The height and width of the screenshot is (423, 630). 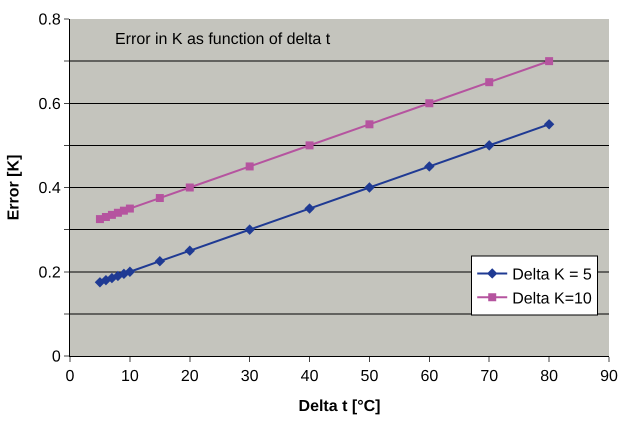 What do you see at coordinates (552, 275) in the screenshot?
I see `legend-label: Delta K = 5` at bounding box center [552, 275].